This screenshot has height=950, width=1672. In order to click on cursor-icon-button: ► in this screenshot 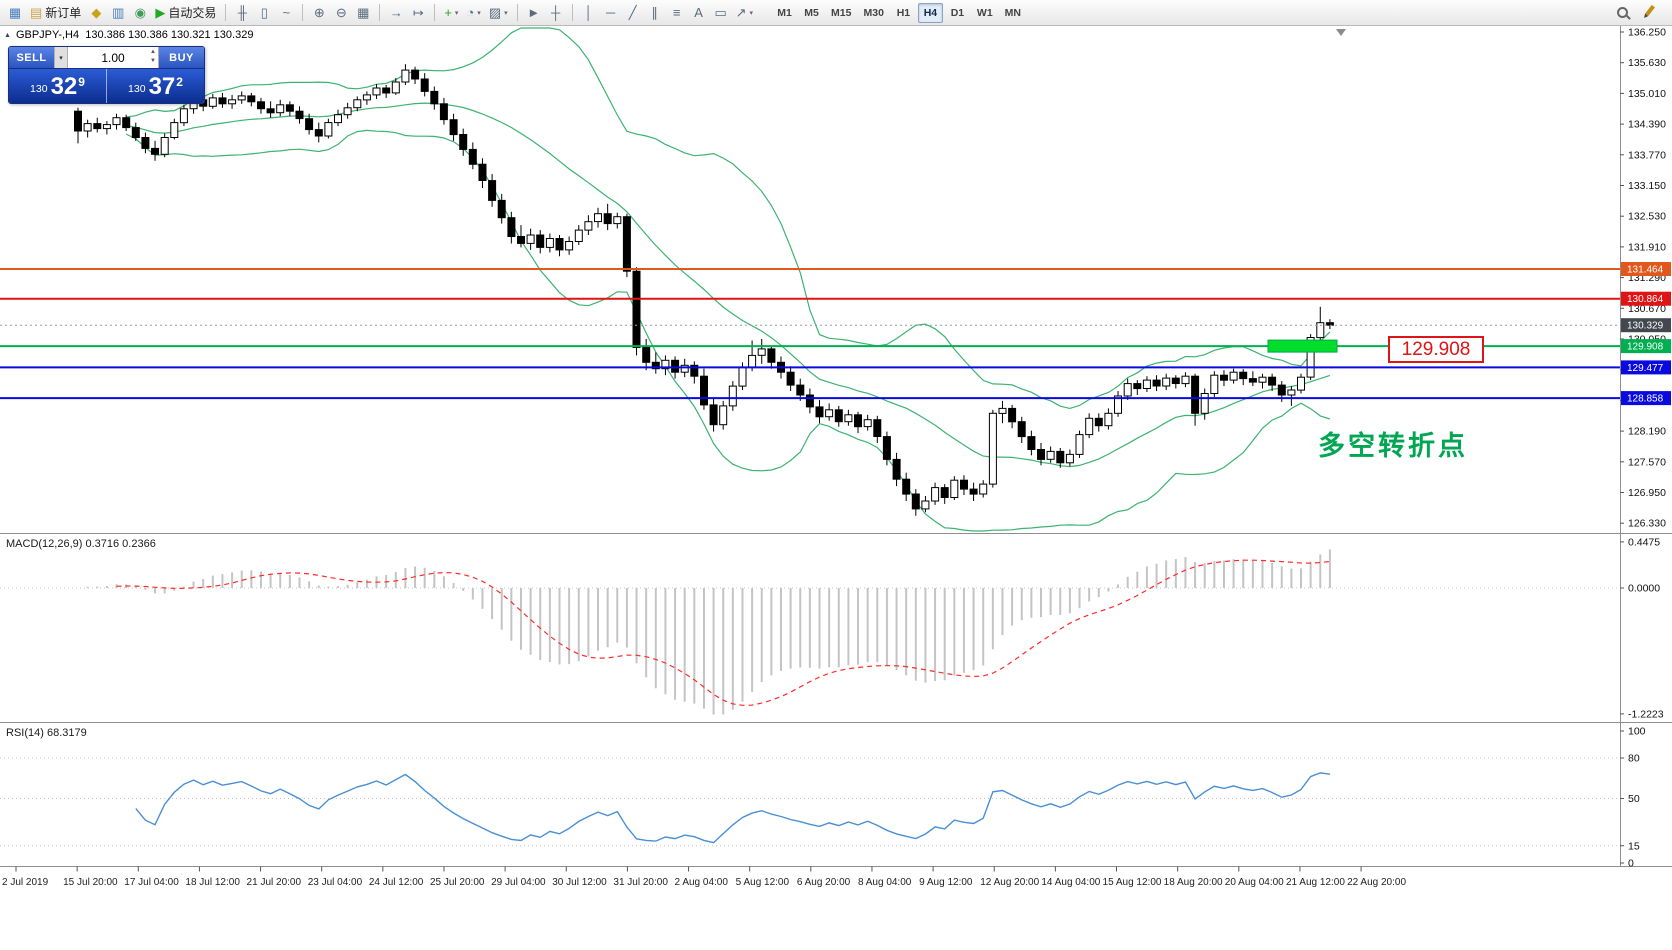, I will do `click(534, 13)`.